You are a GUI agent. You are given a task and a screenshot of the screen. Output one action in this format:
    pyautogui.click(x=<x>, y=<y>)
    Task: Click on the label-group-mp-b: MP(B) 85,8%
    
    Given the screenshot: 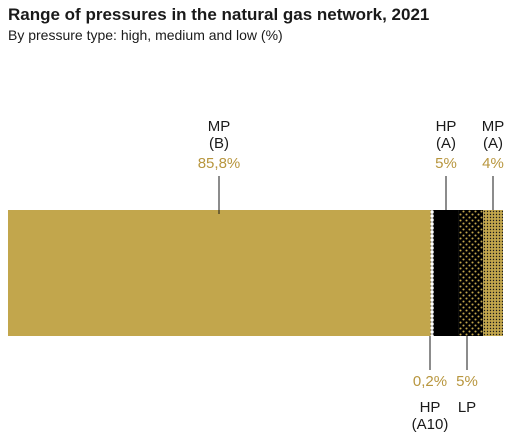 What is the action you would take?
    pyautogui.click(x=219, y=166)
    